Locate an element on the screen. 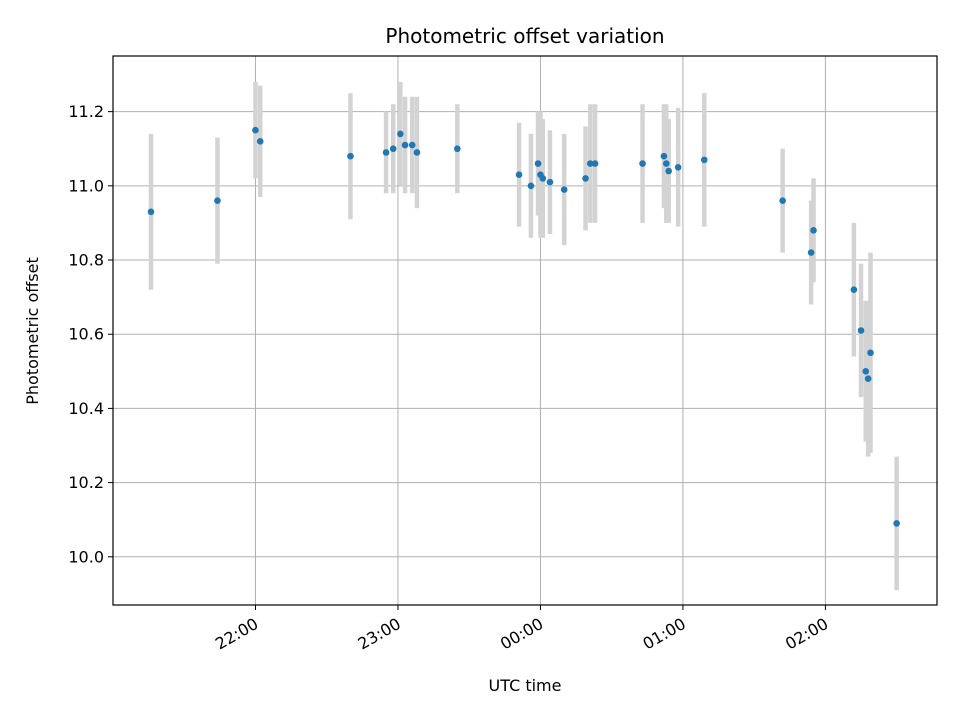 This screenshot has width=960, height=720. y-axis-ticks: 10.0 10.2 10.4 10.6 10.8 11.0 11.2 is located at coordinates (90, 334).